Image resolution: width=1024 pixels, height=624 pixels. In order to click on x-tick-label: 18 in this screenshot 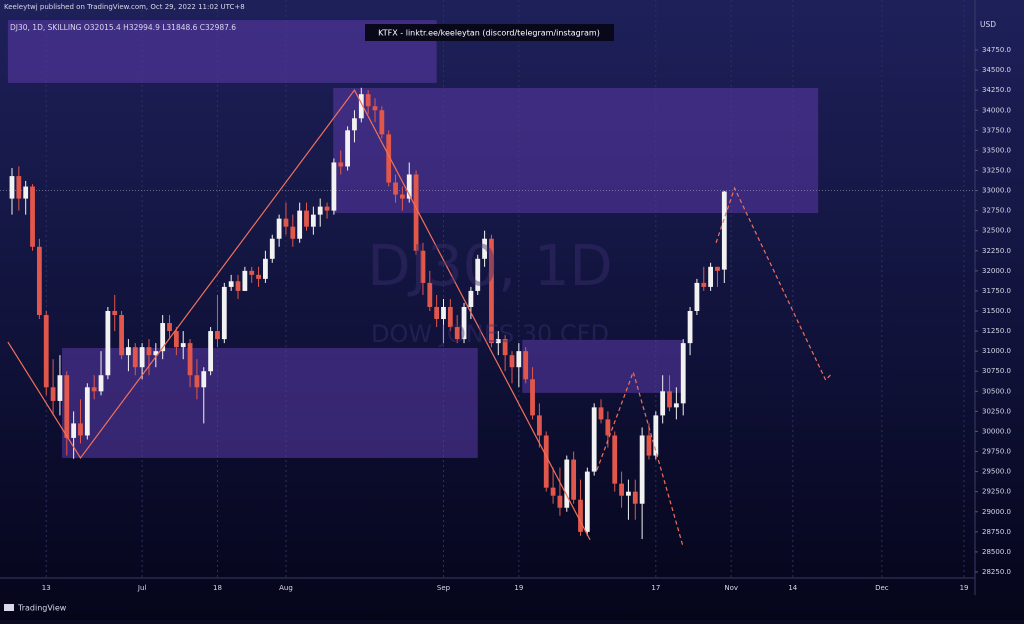, I will do `click(217, 588)`.